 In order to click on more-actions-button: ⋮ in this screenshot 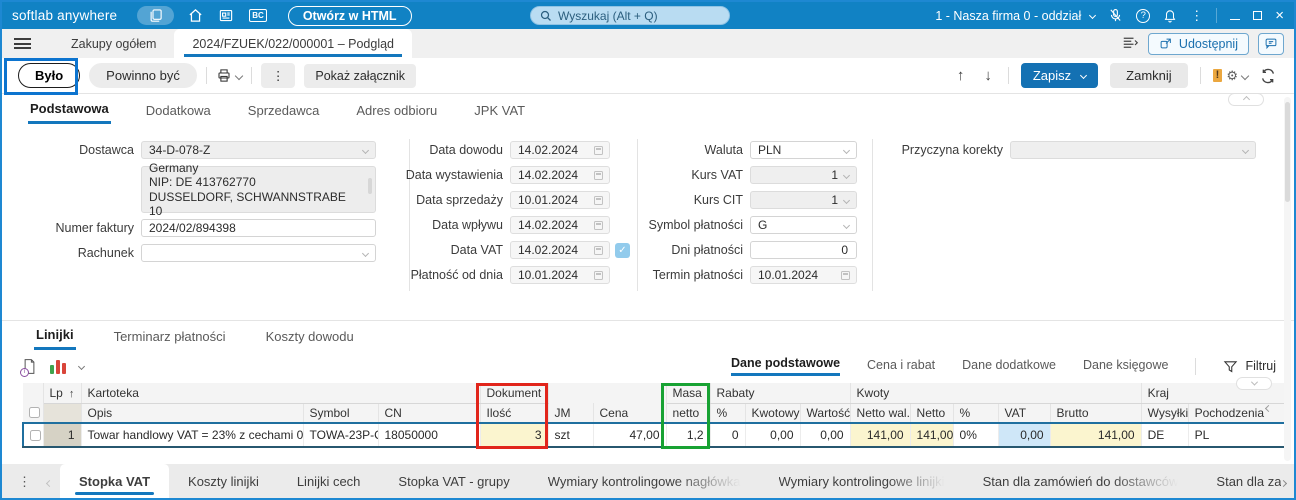, I will do `click(278, 75)`.